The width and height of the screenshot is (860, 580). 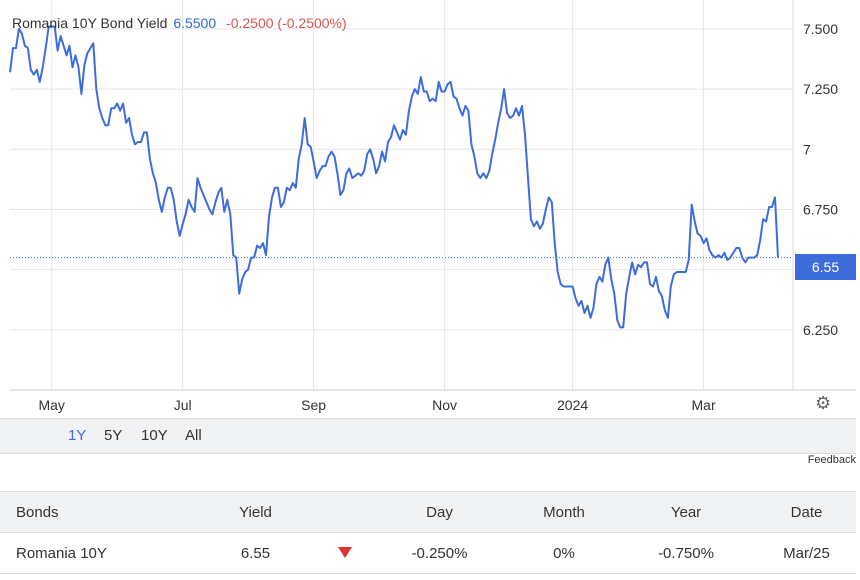 What do you see at coordinates (77, 435) in the screenshot?
I see `range-tab-1y: 1Y` at bounding box center [77, 435].